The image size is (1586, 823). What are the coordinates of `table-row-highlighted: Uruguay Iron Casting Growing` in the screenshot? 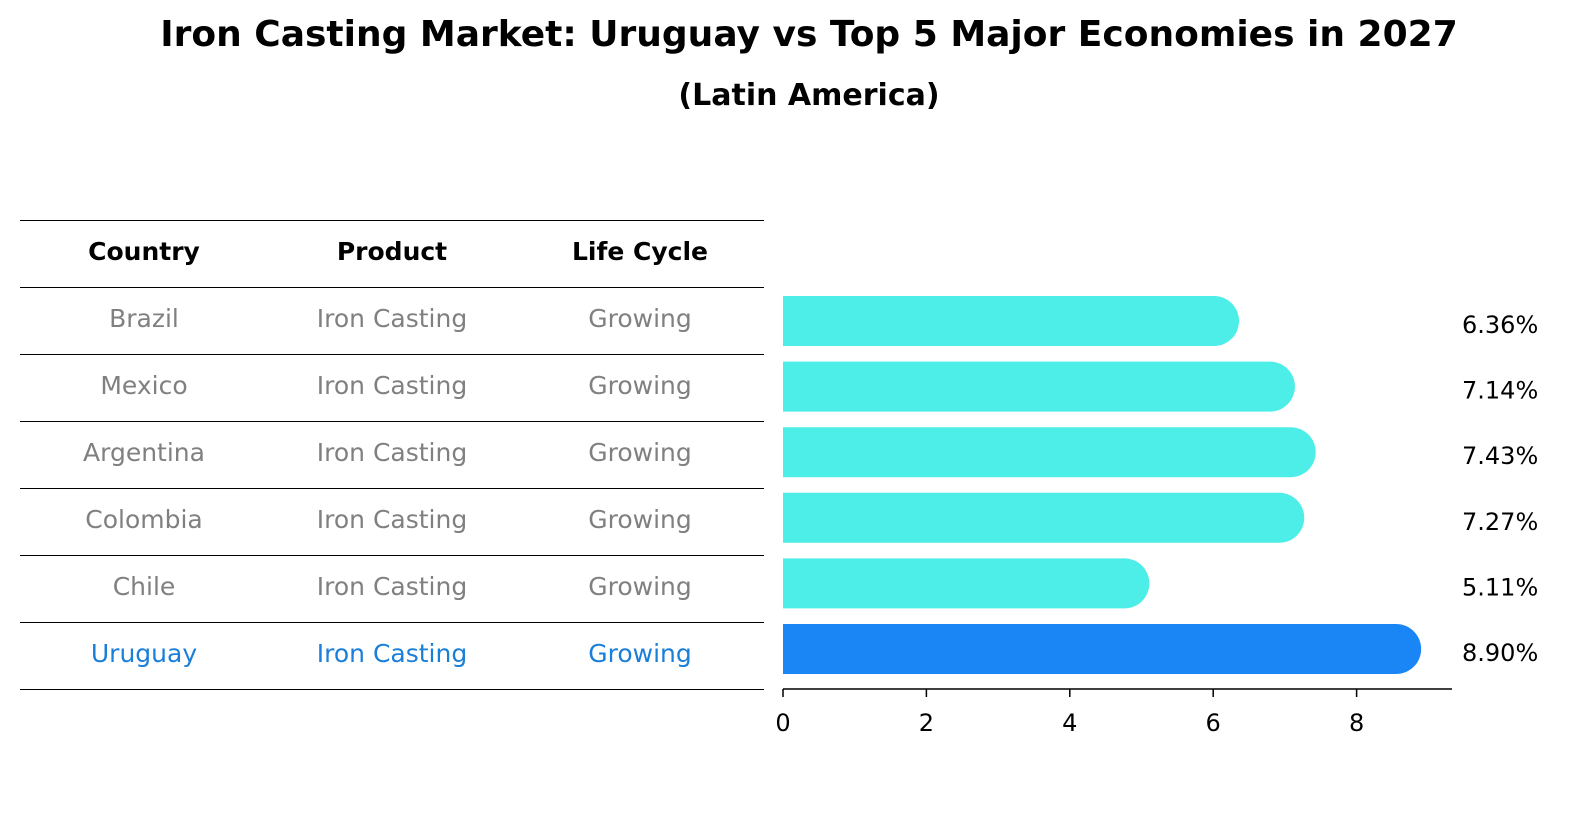 It's located at (392, 656).